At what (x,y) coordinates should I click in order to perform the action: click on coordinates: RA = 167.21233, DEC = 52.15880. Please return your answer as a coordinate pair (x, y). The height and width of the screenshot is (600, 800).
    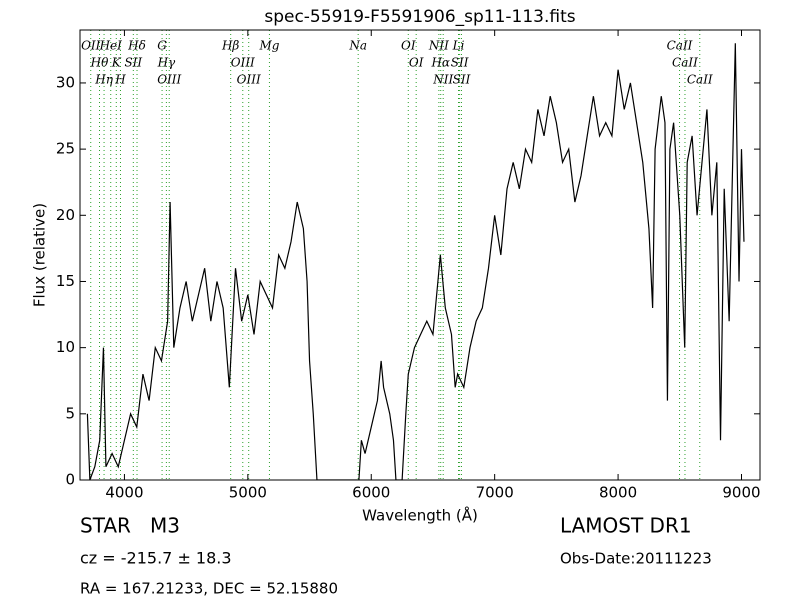
    Looking at the image, I should click on (209, 589).